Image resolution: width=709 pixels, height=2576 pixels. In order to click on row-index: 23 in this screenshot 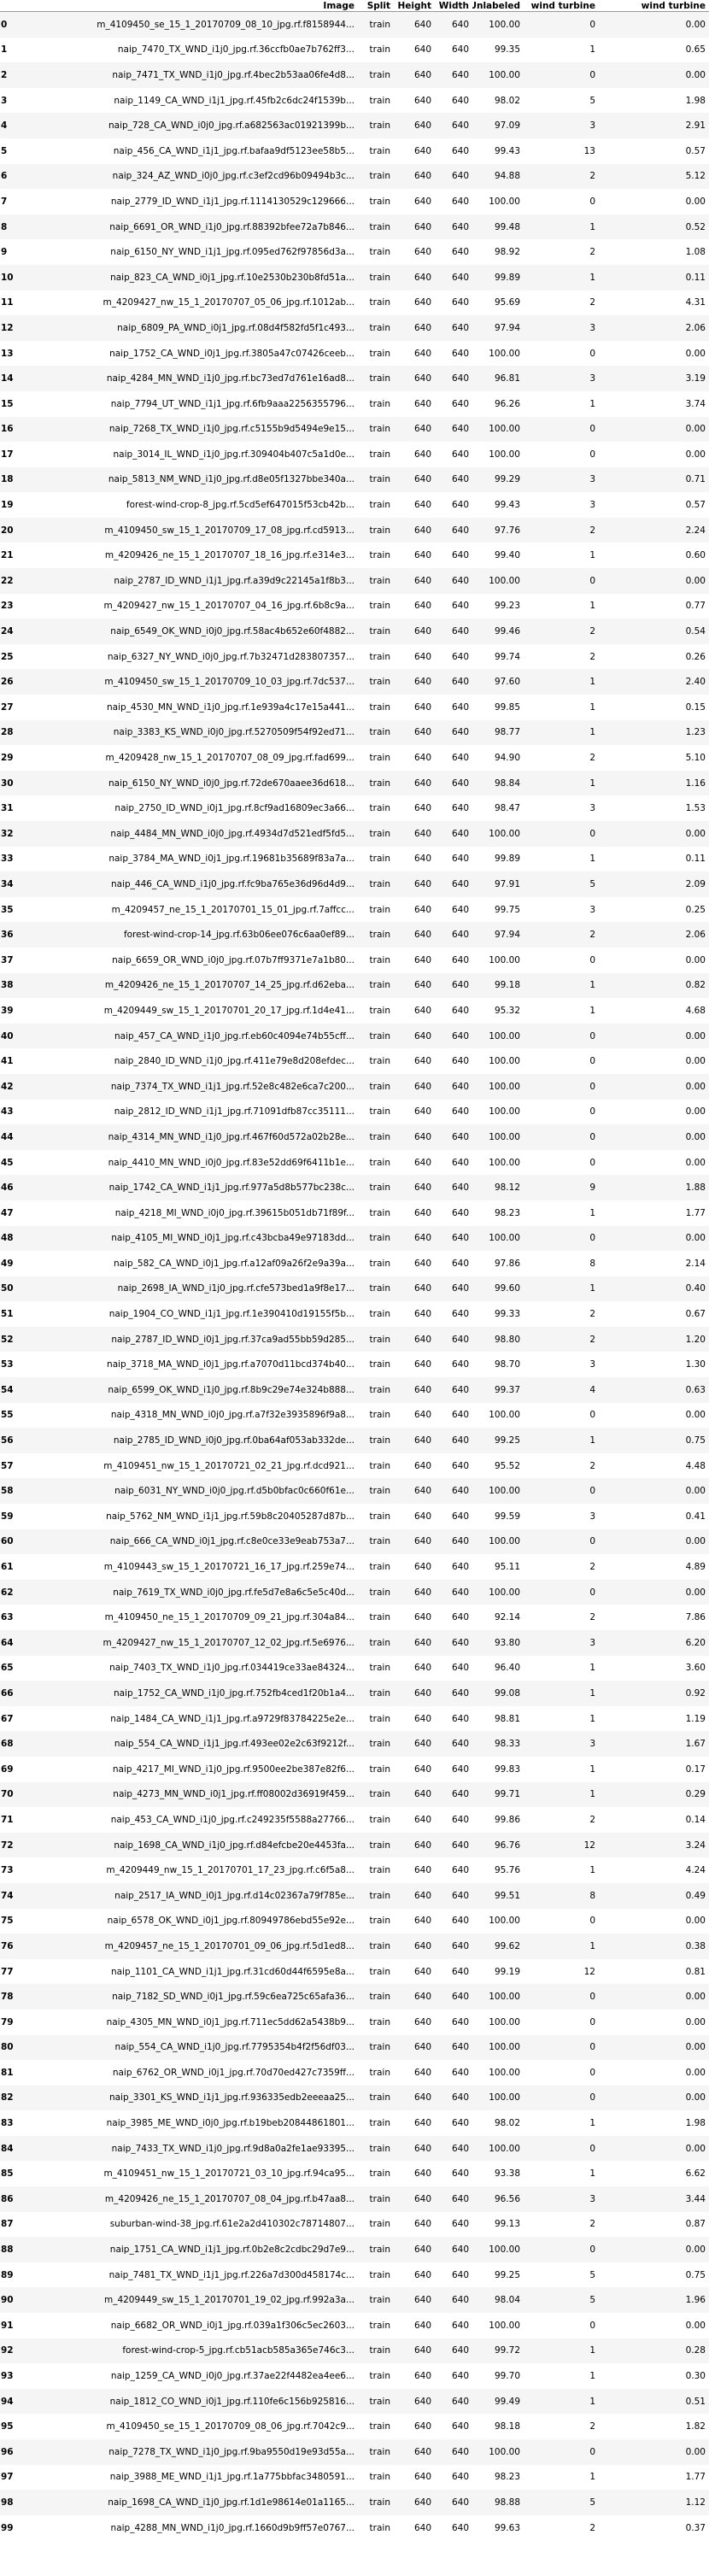, I will do `click(7, 606)`.